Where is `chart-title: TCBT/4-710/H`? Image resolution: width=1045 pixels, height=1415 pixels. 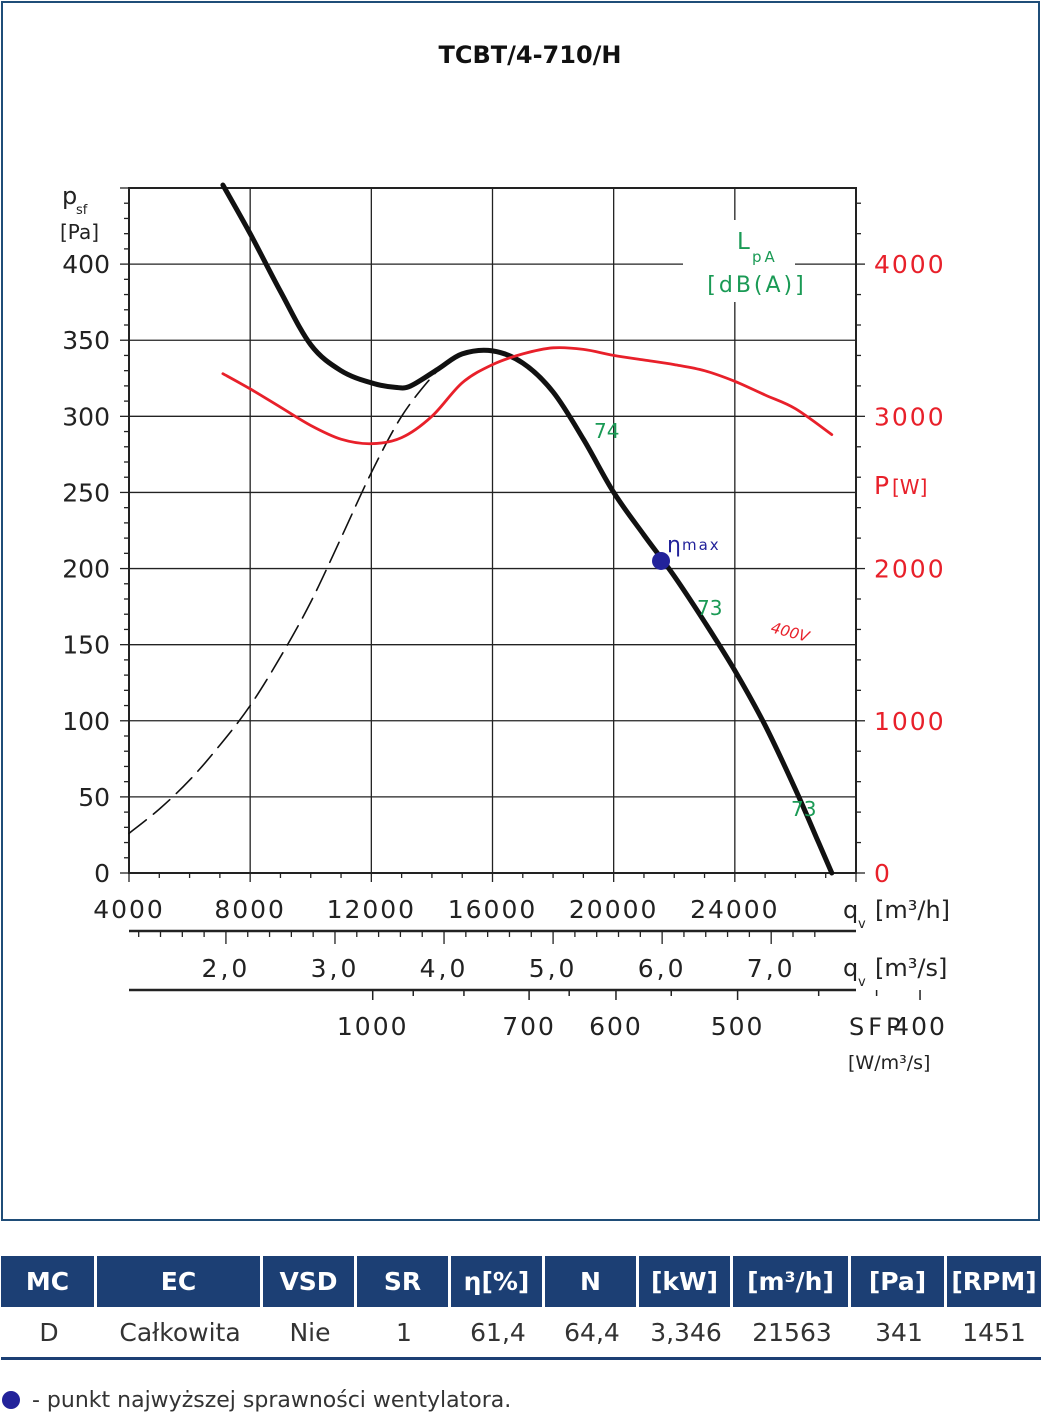
chart-title: TCBT/4-710/H is located at coordinates (529, 55).